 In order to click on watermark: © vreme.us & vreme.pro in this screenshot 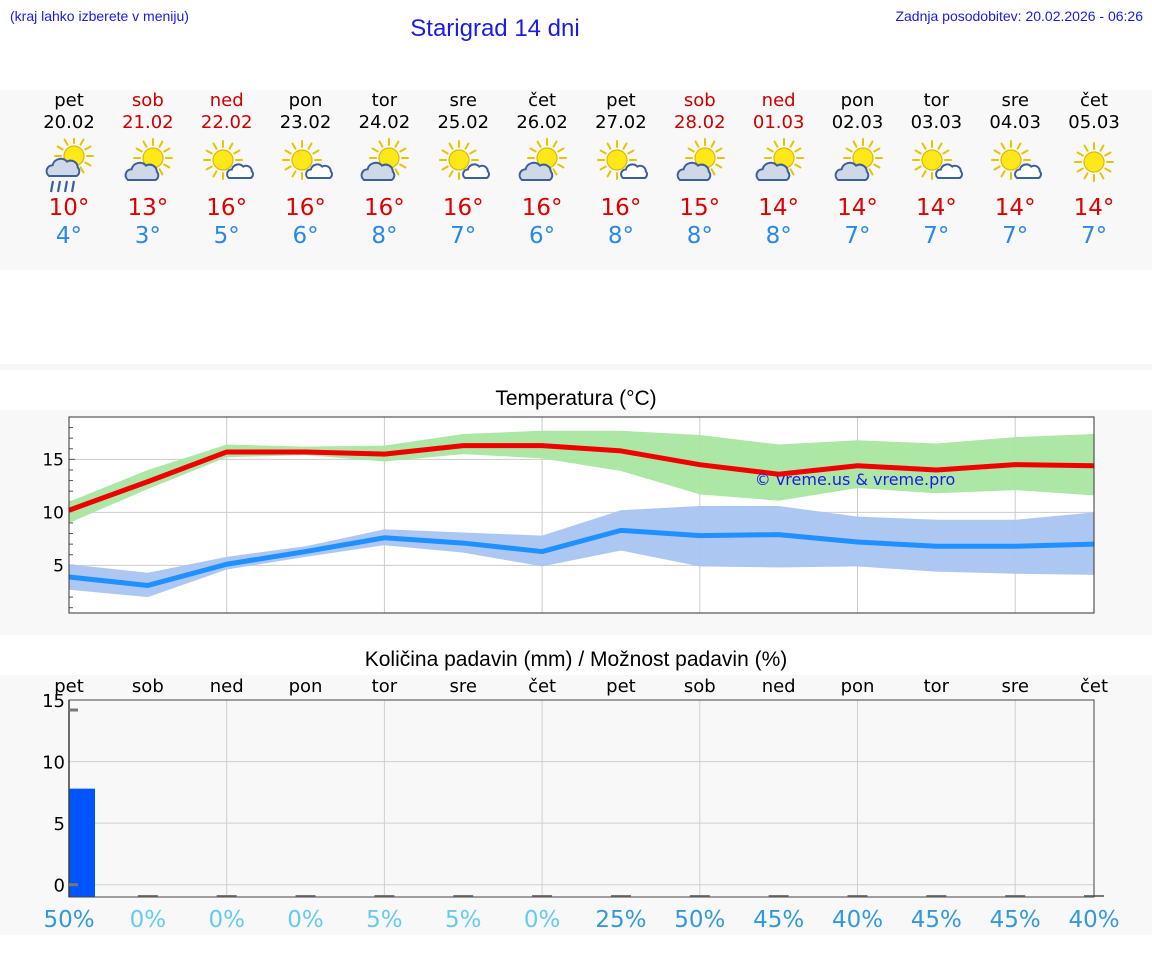, I will do `click(855, 479)`.